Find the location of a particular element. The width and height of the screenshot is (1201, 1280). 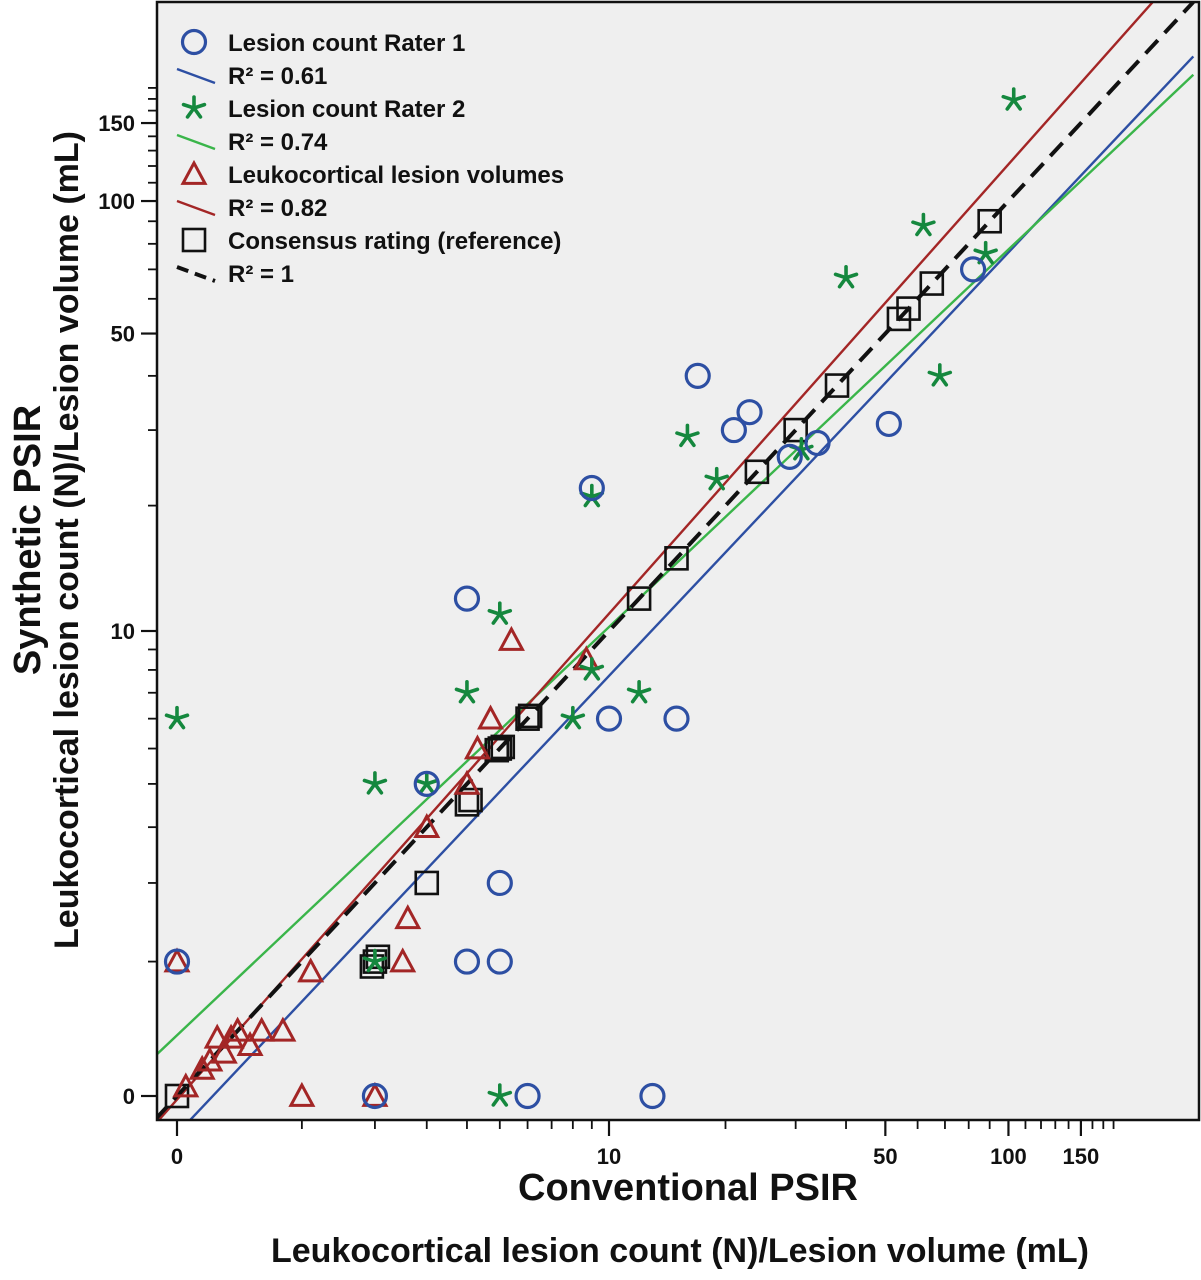

x-axis-title: Conventional PSIR is located at coordinates (688, 1188).